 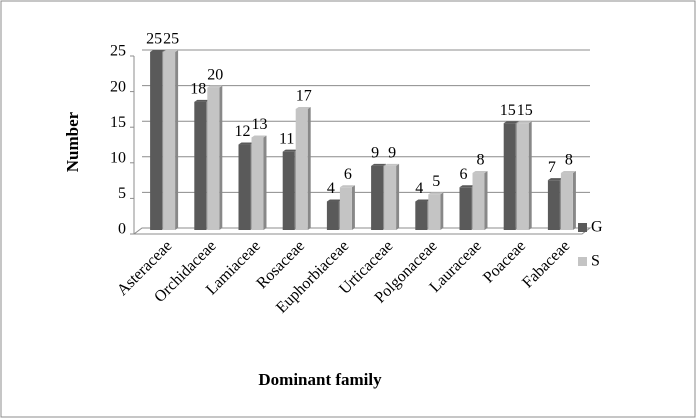 What do you see at coordinates (118, 122) in the screenshot?
I see `y-tick-label: 15` at bounding box center [118, 122].